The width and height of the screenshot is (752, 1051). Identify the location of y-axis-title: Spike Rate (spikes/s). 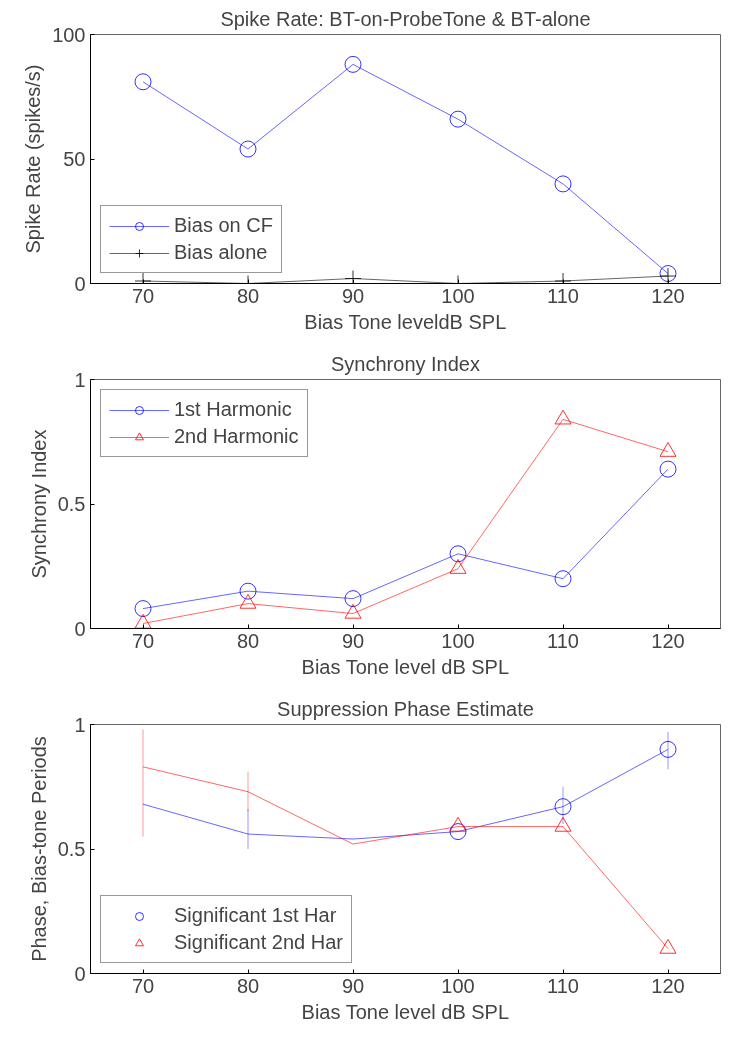
(33, 159).